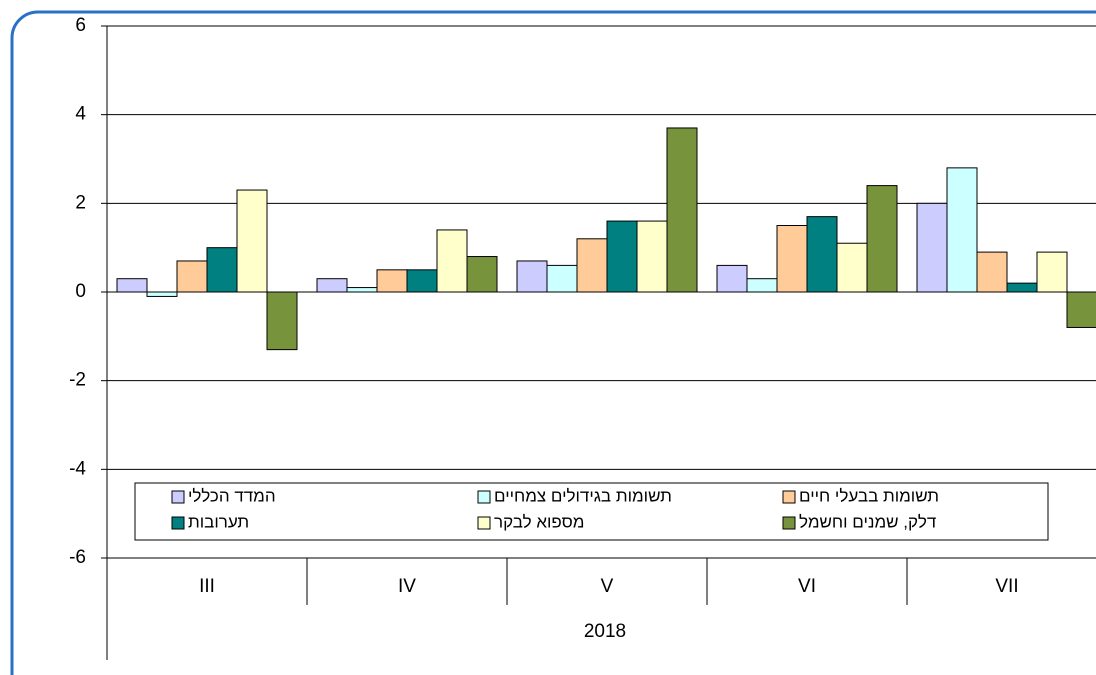 Image resolution: width=1096 pixels, height=675 pixels. I want to click on legend-label: המדד הכללי, so click(232, 495).